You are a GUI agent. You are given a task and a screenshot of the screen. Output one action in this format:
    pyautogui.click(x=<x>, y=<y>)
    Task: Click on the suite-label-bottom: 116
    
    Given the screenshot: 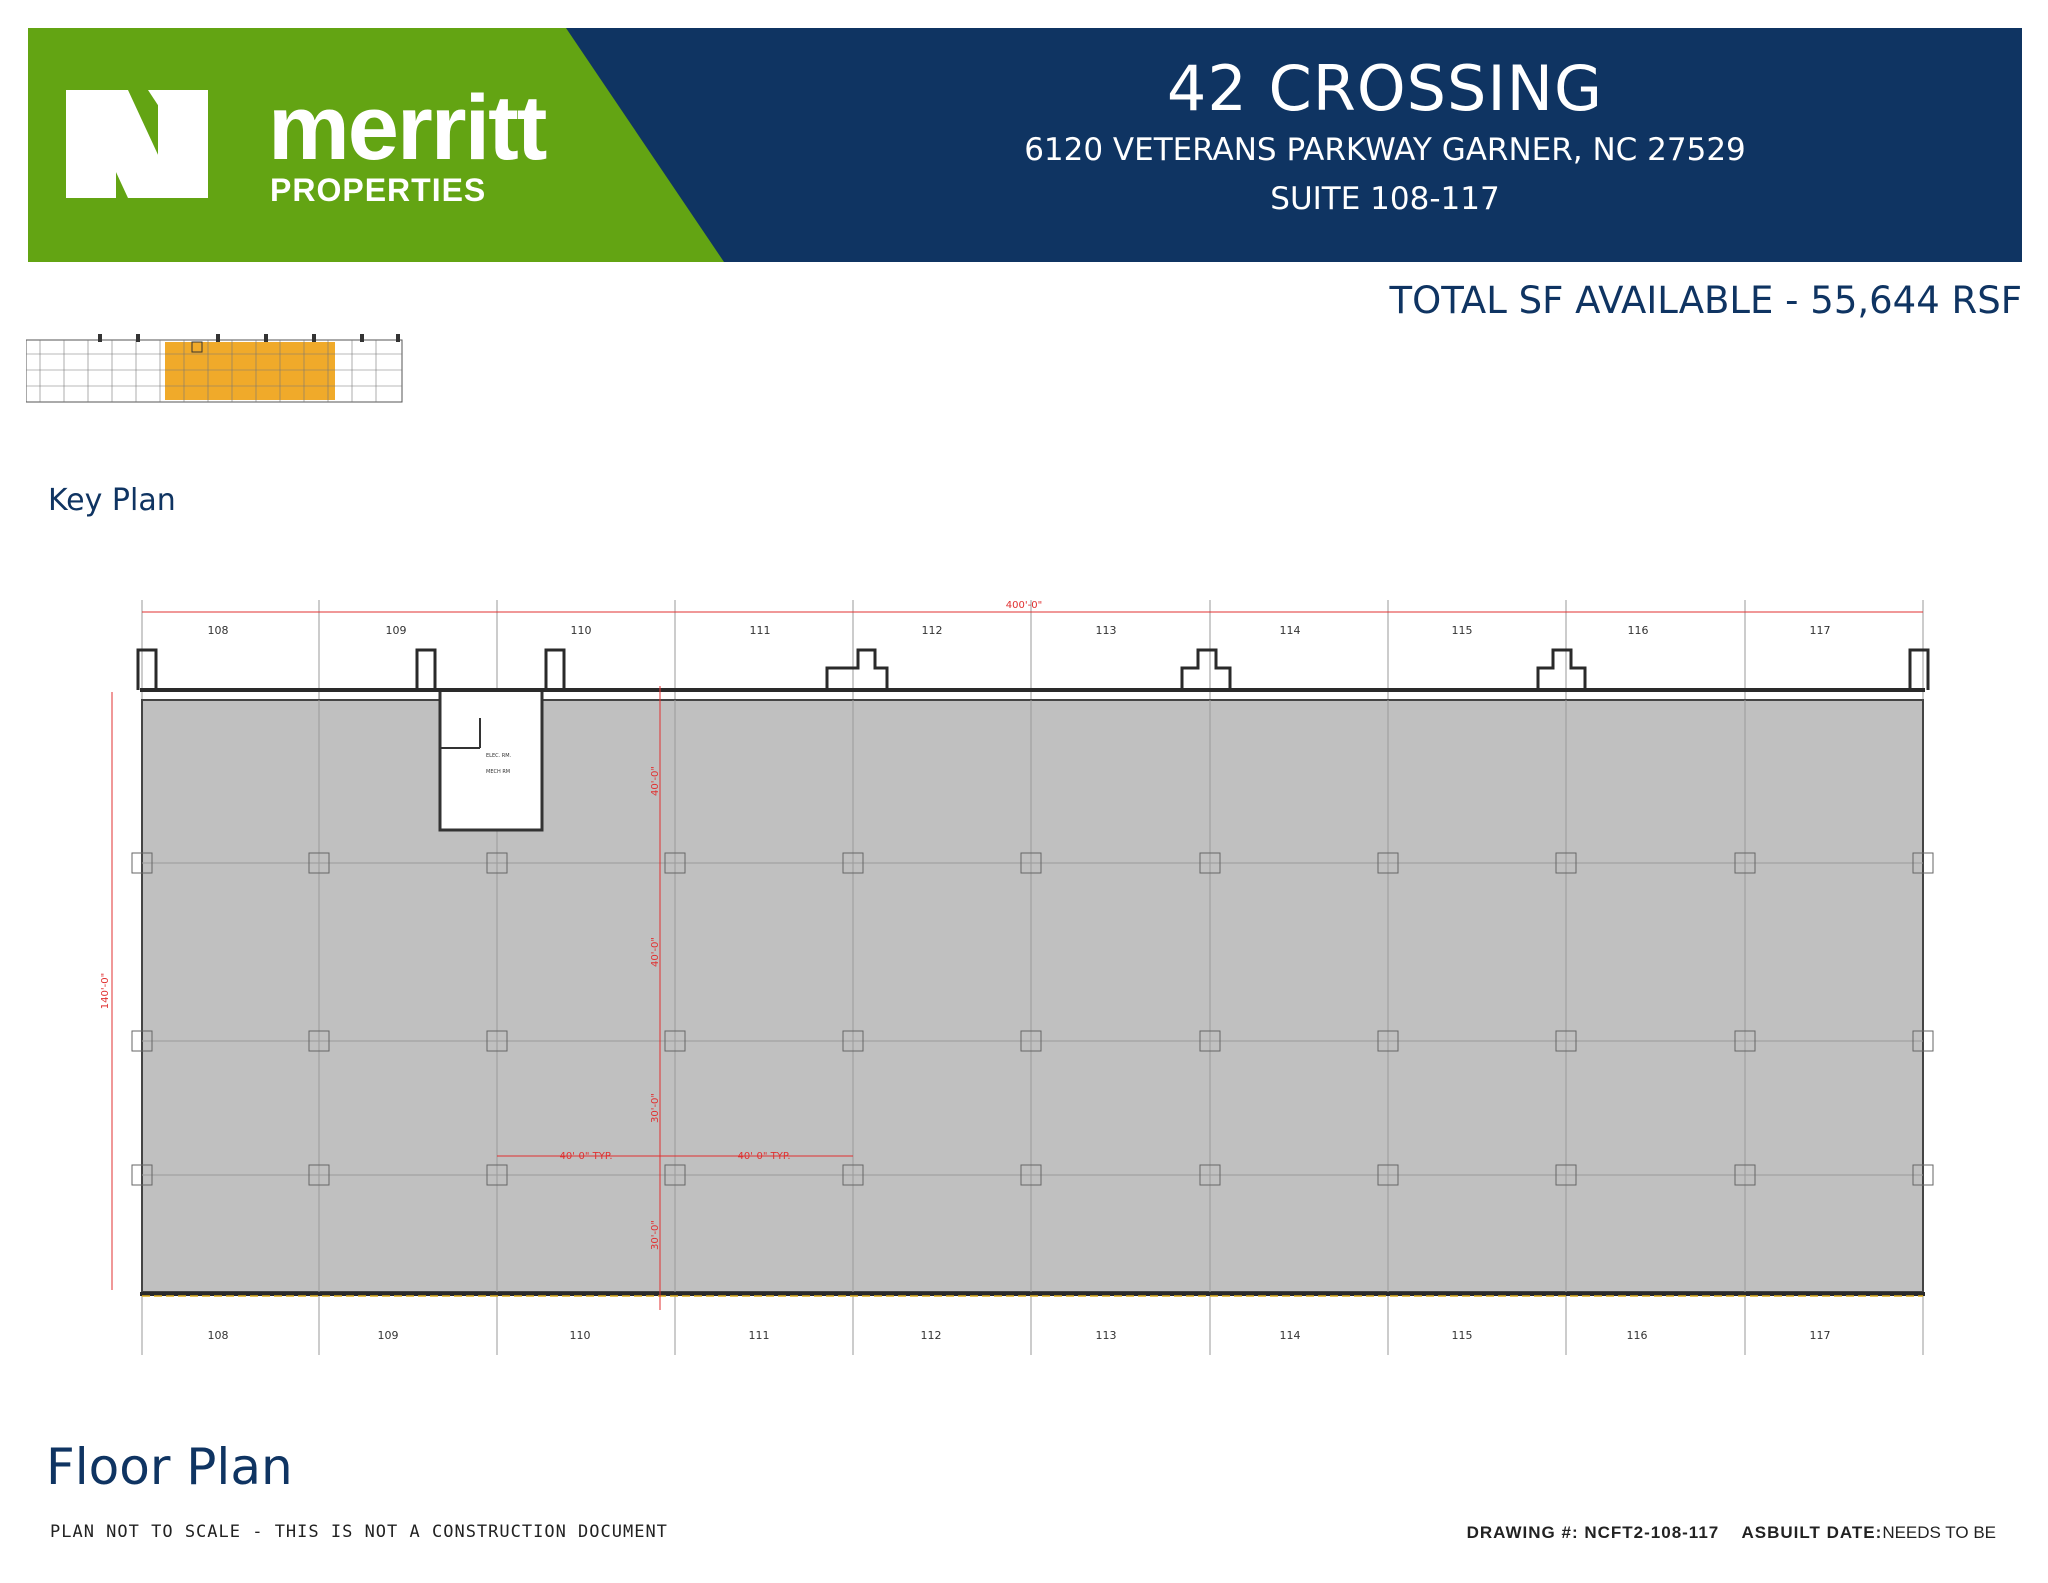 What is the action you would take?
    pyautogui.click(x=1637, y=1335)
    